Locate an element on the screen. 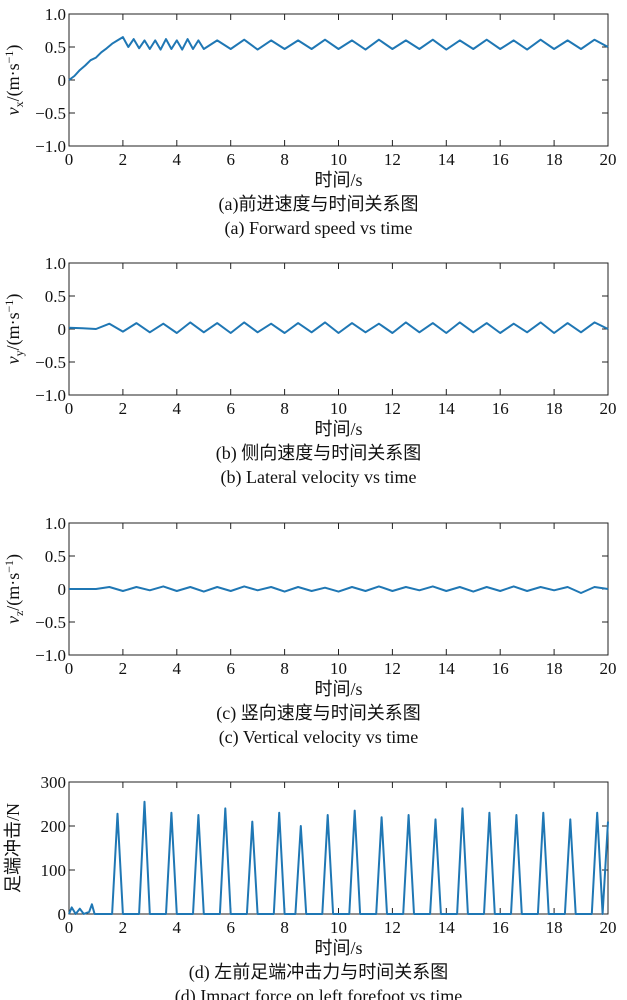 The height and width of the screenshot is (1000, 627). y-axis-label: vy/(m·s−1) is located at coordinates (14, 329).